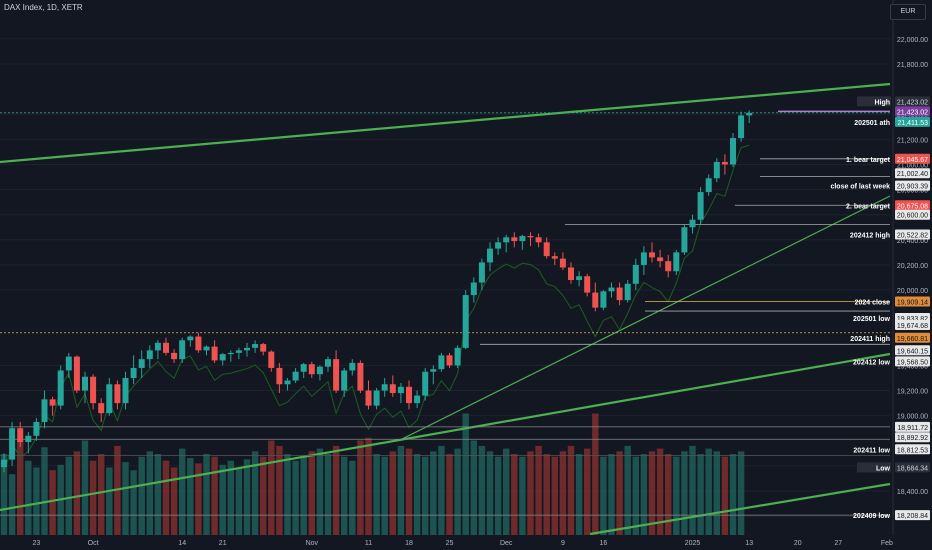 The height and width of the screenshot is (550, 932). What do you see at coordinates (908, 12) in the screenshot?
I see `currency-button: EUR` at bounding box center [908, 12].